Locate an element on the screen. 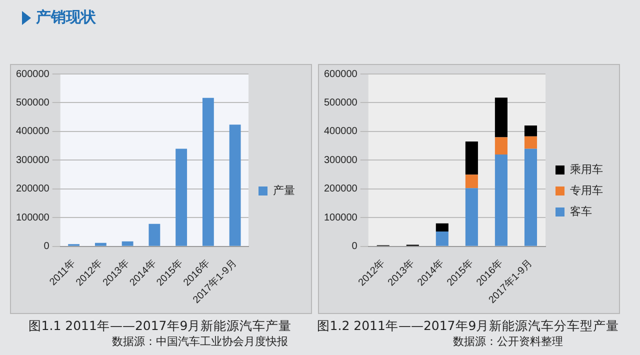 The height and width of the screenshot is (355, 640). text: 图1.1 2011年——2017年9月新能源汽车产量 is located at coordinates (160, 326).